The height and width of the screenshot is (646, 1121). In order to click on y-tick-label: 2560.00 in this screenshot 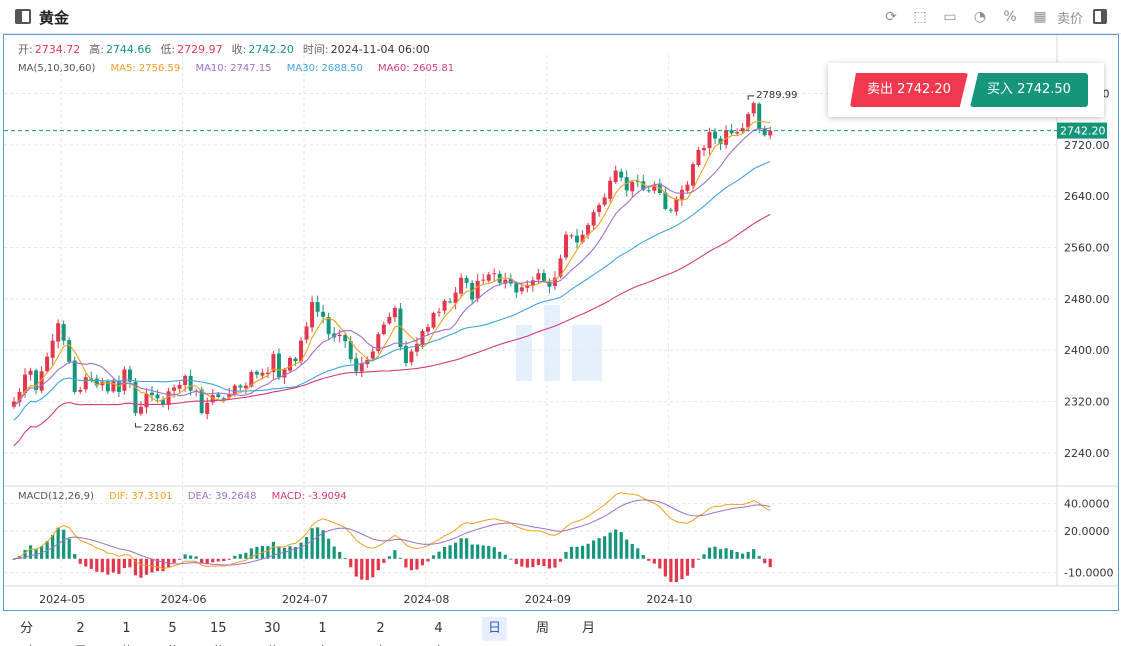, I will do `click(1087, 248)`.